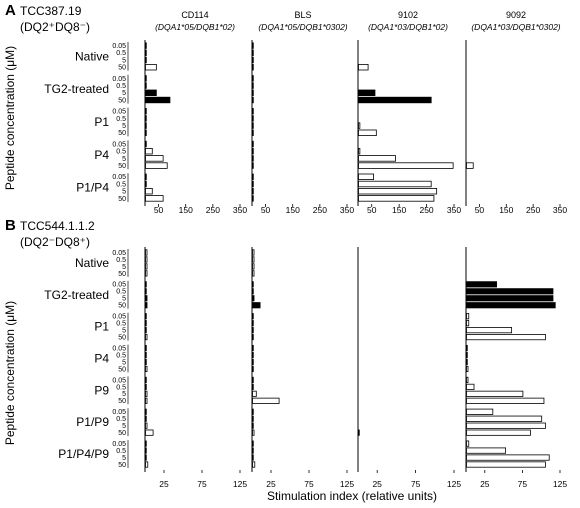 The height and width of the screenshot is (508, 580). What do you see at coordinates (76, 295) in the screenshot?
I see `panel-b-group-tg2-treated-label: TG2-treated` at bounding box center [76, 295].